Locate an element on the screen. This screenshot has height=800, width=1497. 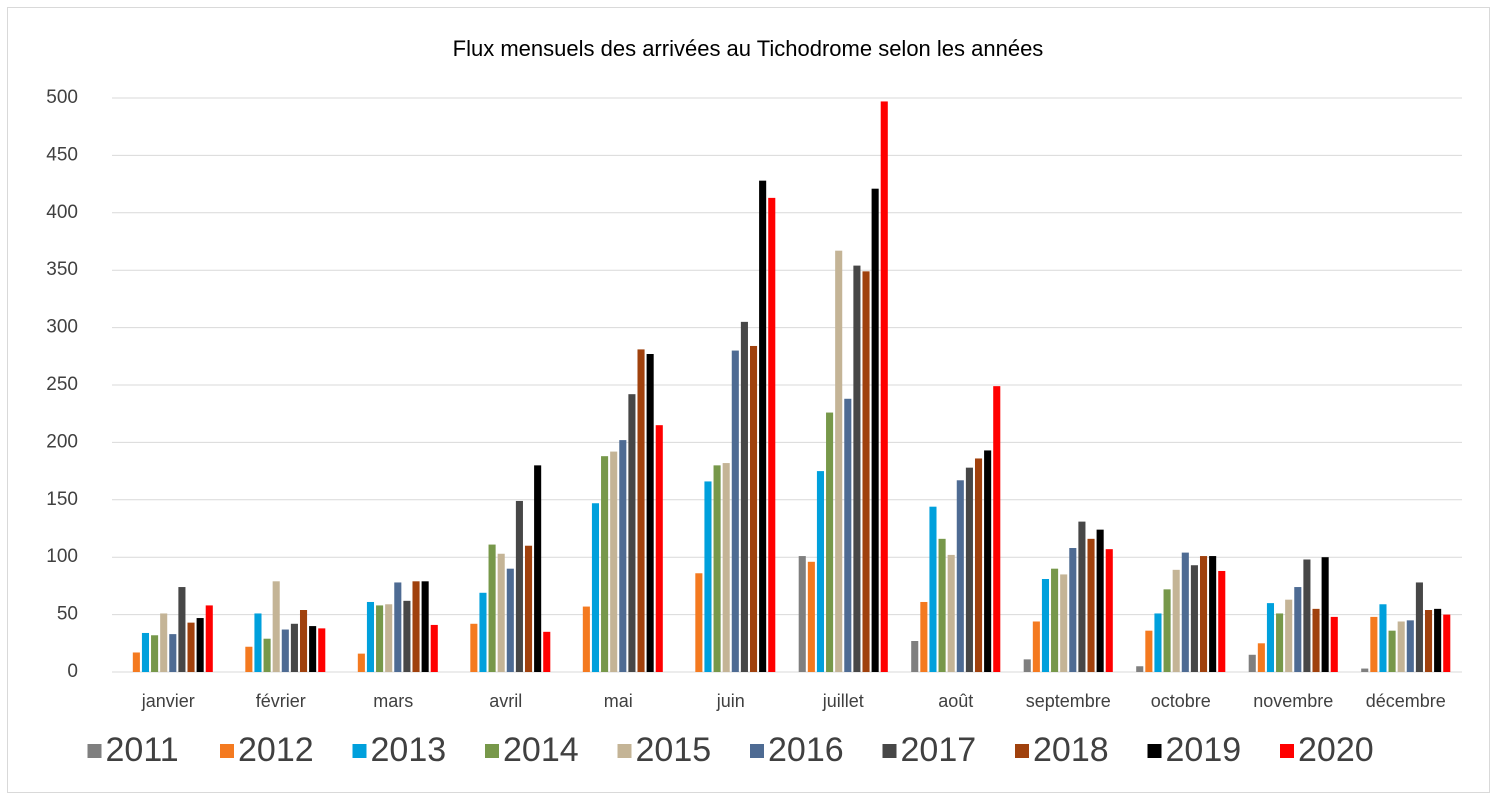
x-tick-label: décembre is located at coordinates (1406, 701).